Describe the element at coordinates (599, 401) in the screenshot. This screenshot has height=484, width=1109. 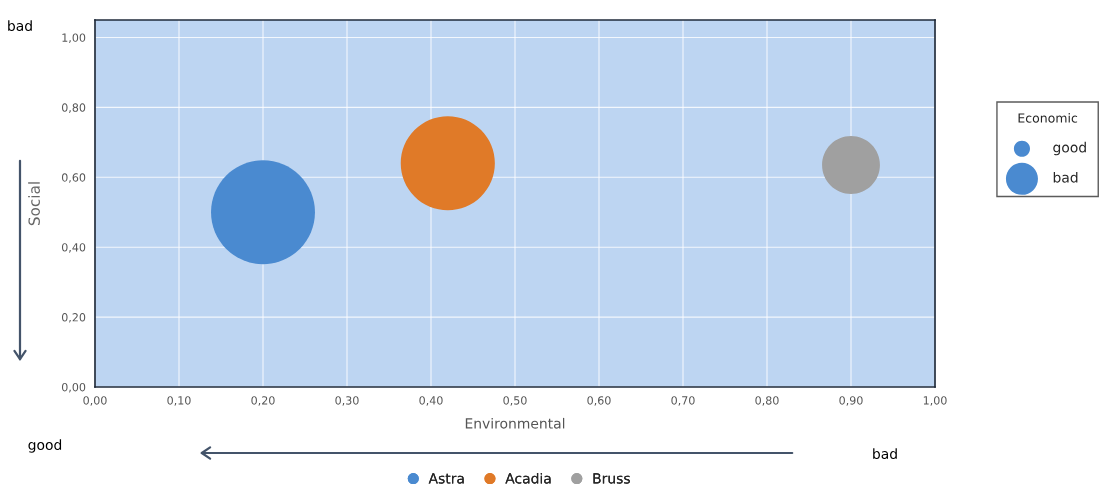
I see `x-tick-label: 0,60` at that location.